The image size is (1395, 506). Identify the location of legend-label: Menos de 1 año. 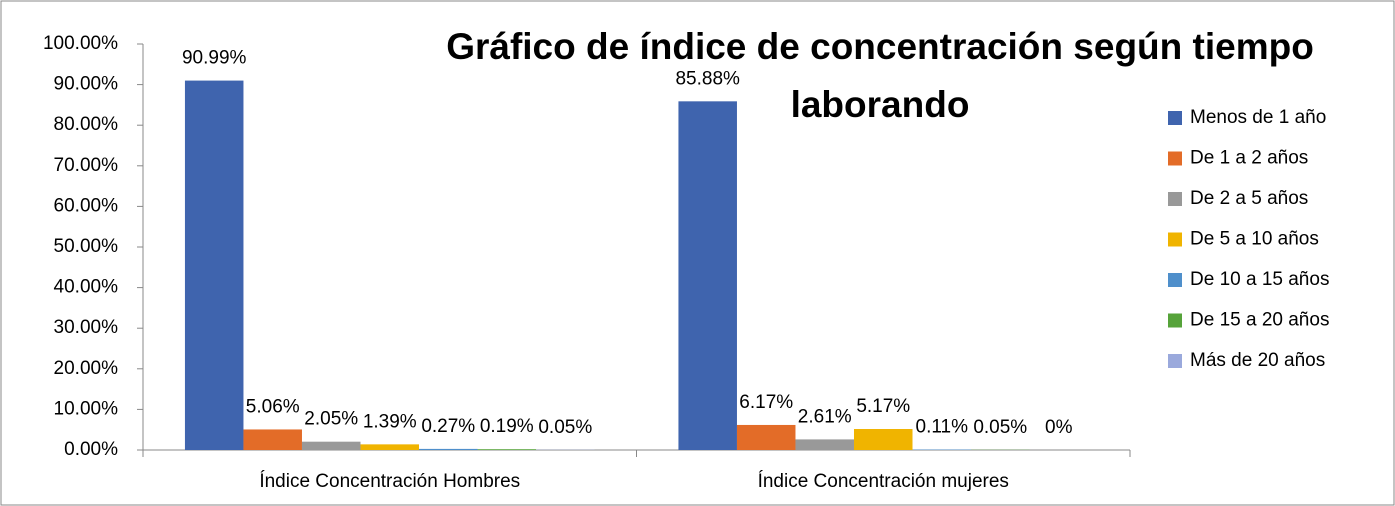
(1258, 117).